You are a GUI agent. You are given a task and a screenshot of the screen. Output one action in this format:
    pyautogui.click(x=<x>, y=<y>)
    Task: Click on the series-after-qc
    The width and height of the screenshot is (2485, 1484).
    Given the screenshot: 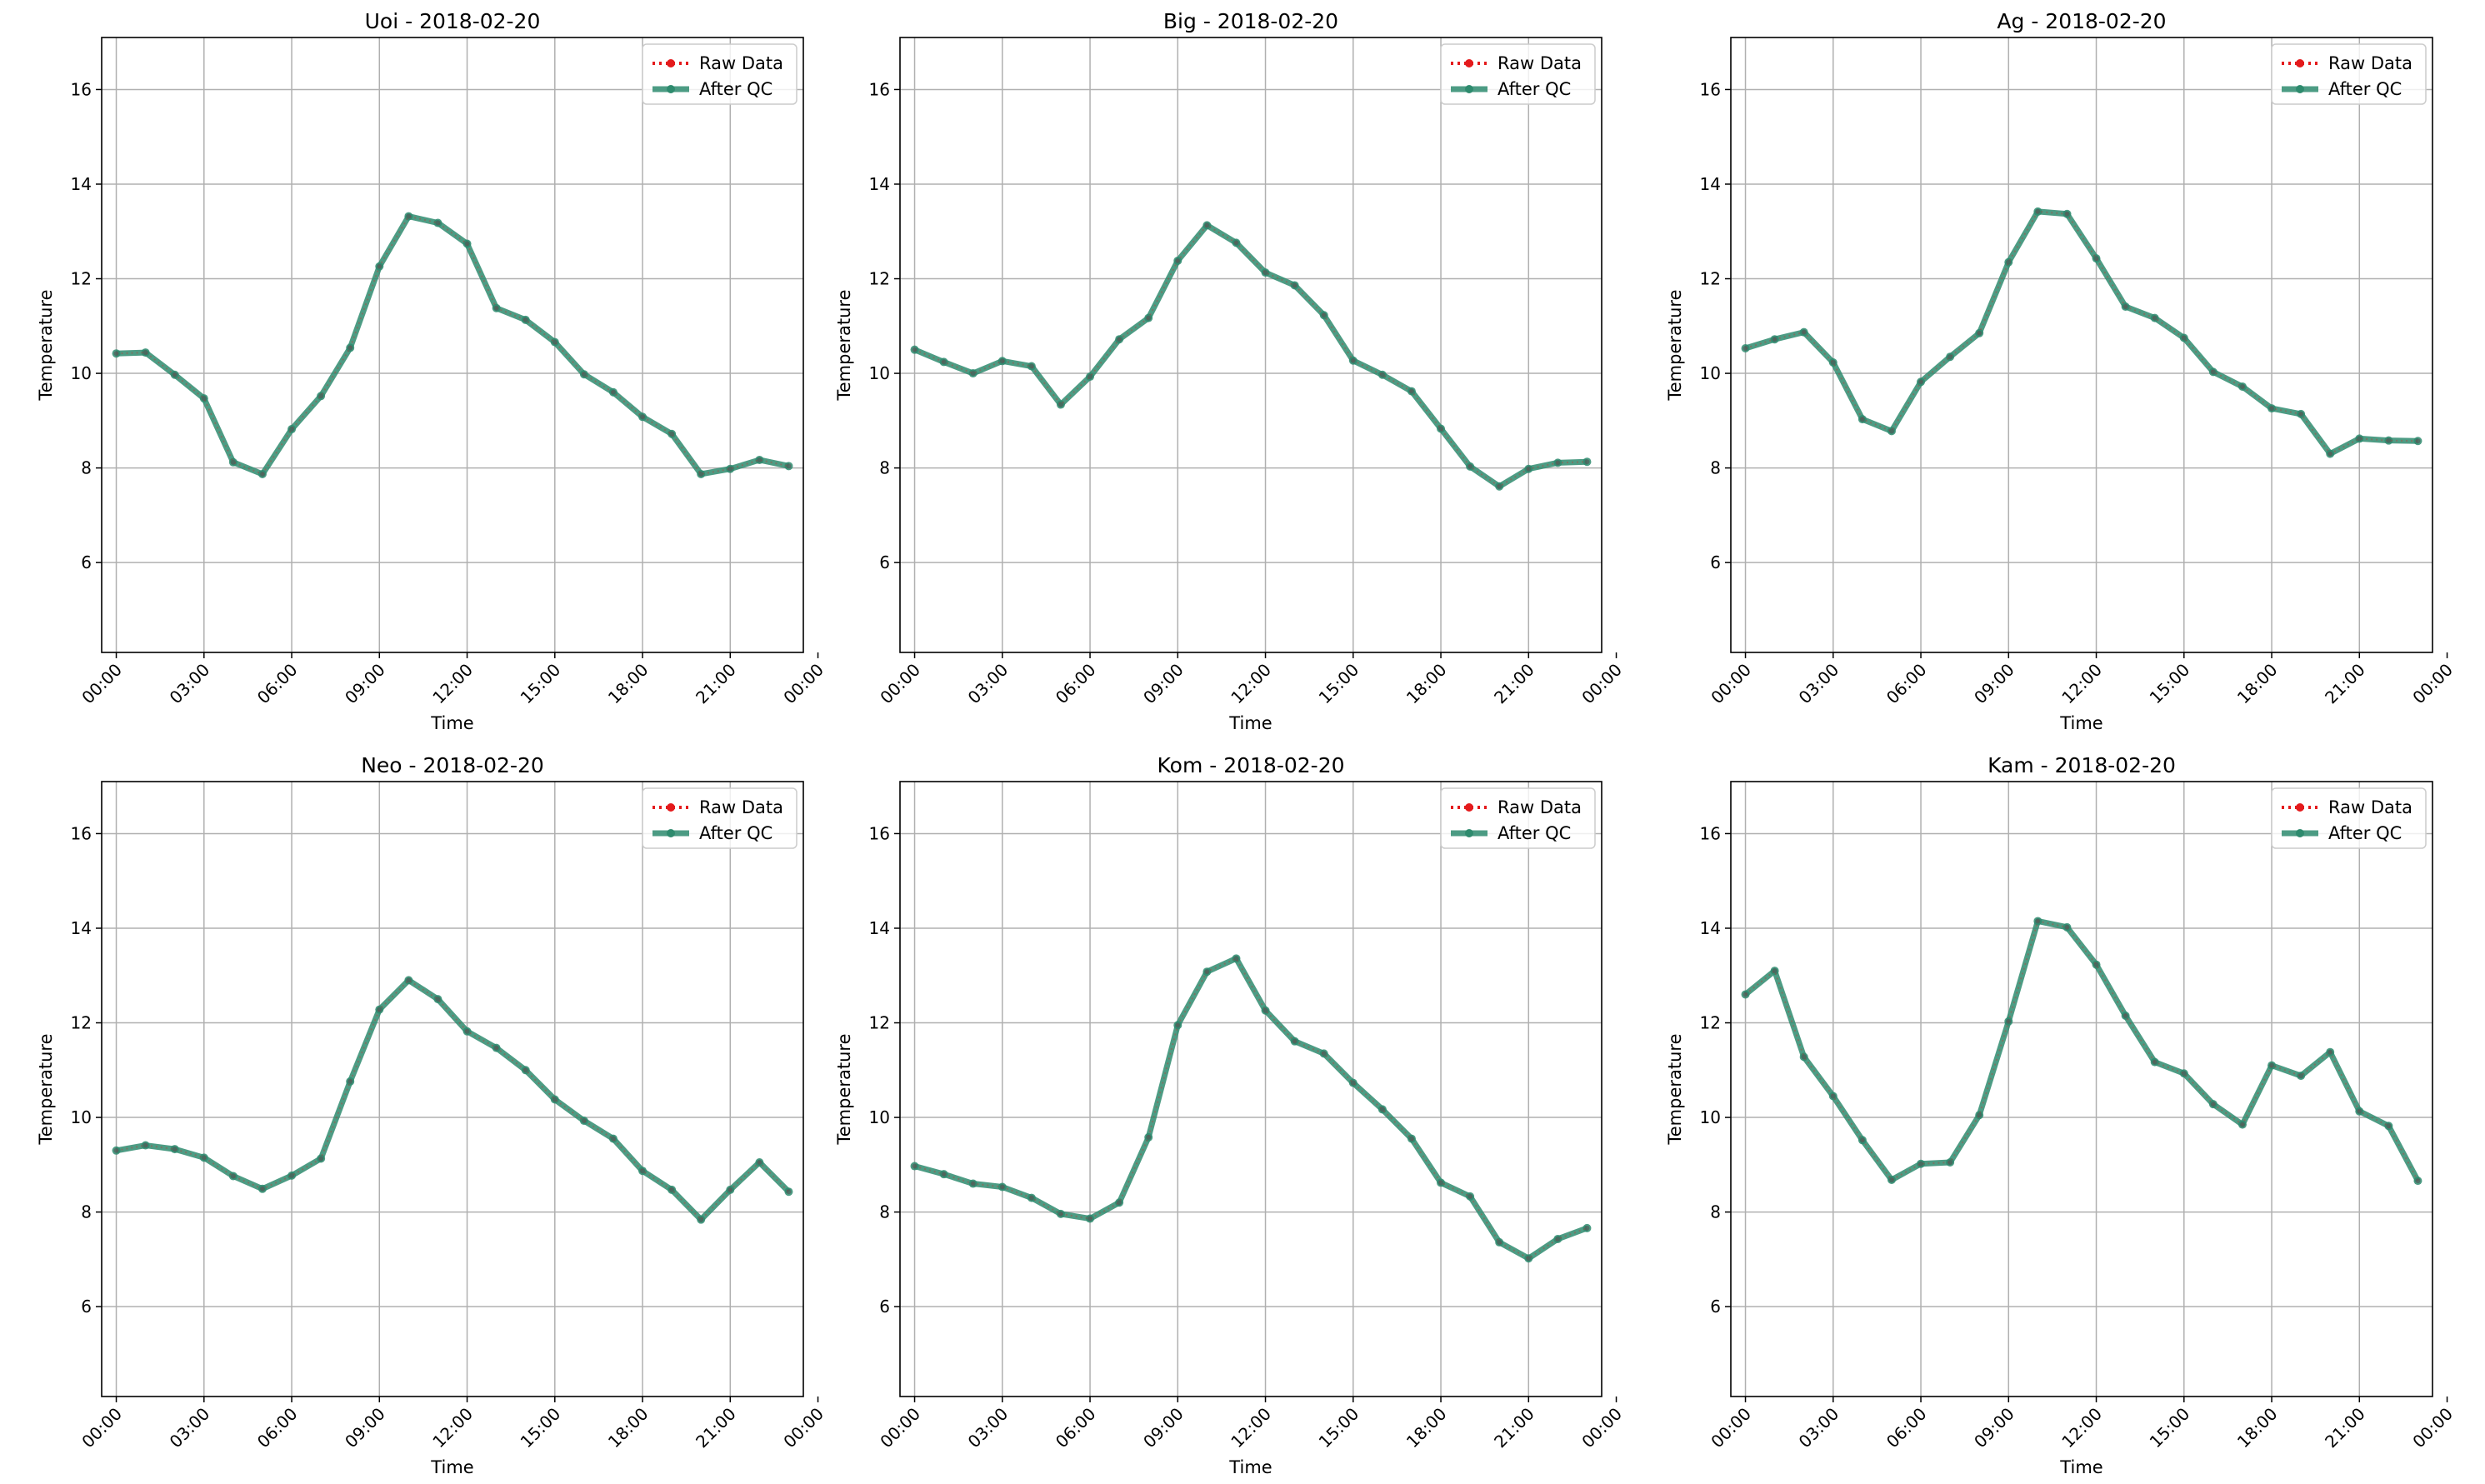 What is the action you would take?
    pyautogui.click(x=2081, y=1051)
    